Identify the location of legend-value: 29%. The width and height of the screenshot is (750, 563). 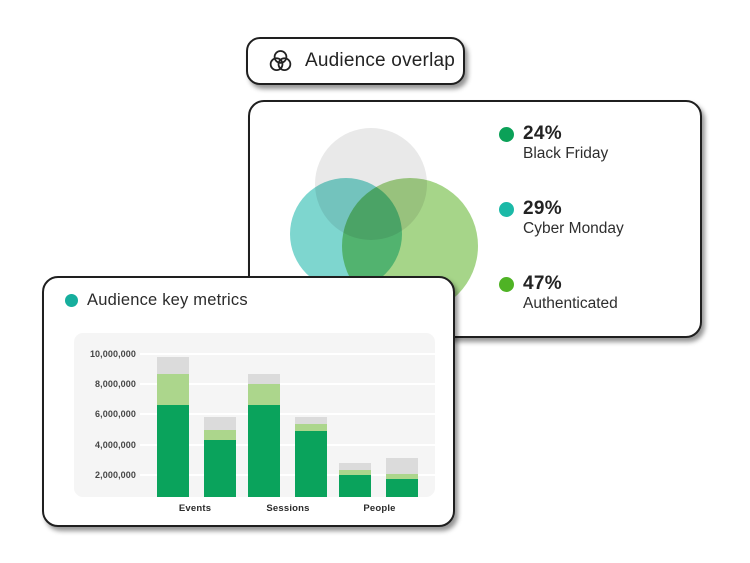
(542, 208).